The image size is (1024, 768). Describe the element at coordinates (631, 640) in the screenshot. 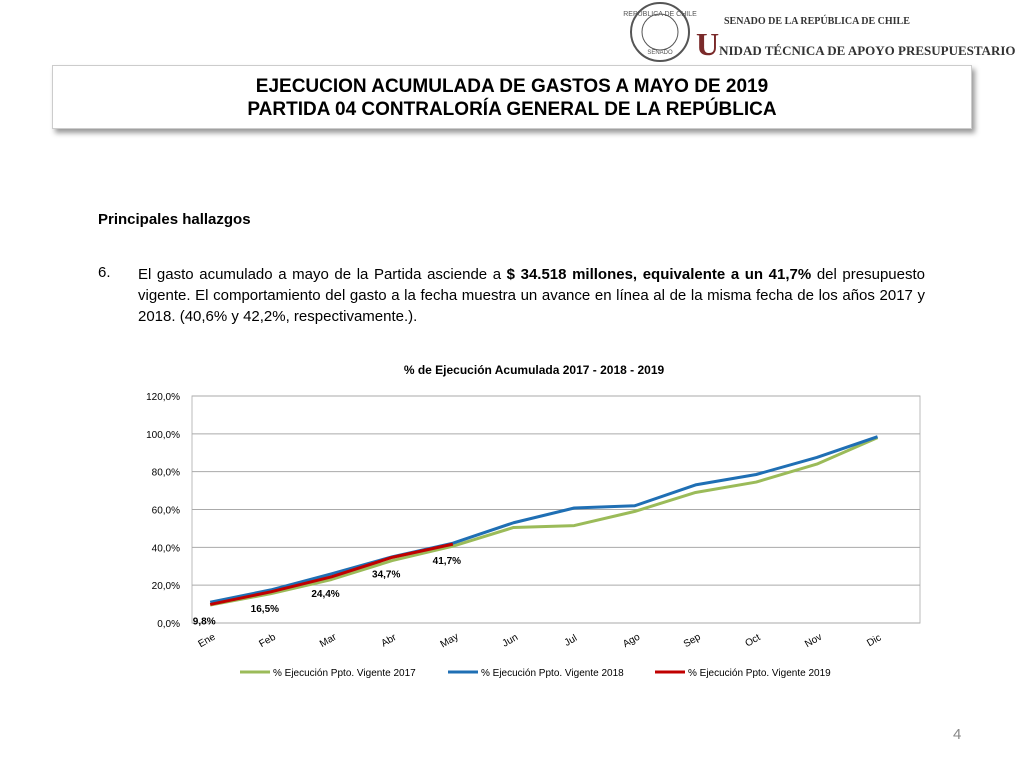

I see `x-tick-label: Ago` at that location.